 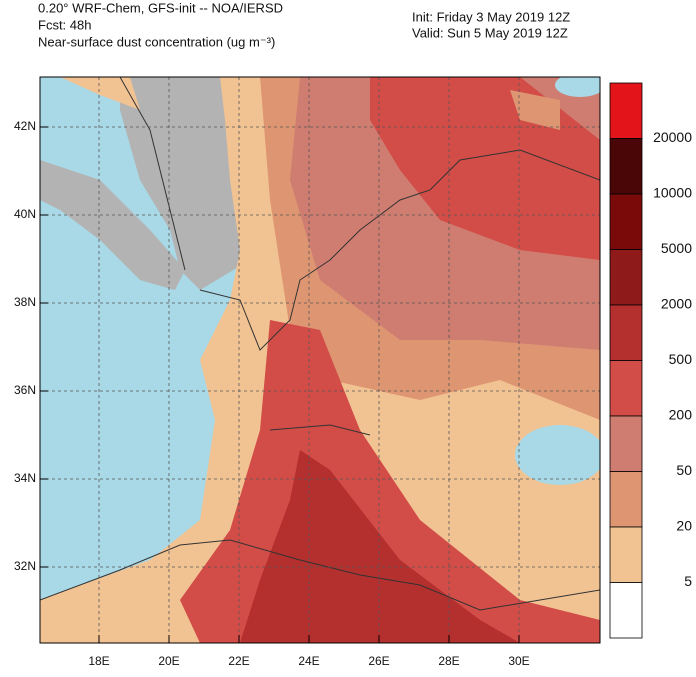 What do you see at coordinates (25, 126) in the screenshot?
I see `lat-label: 42N` at bounding box center [25, 126].